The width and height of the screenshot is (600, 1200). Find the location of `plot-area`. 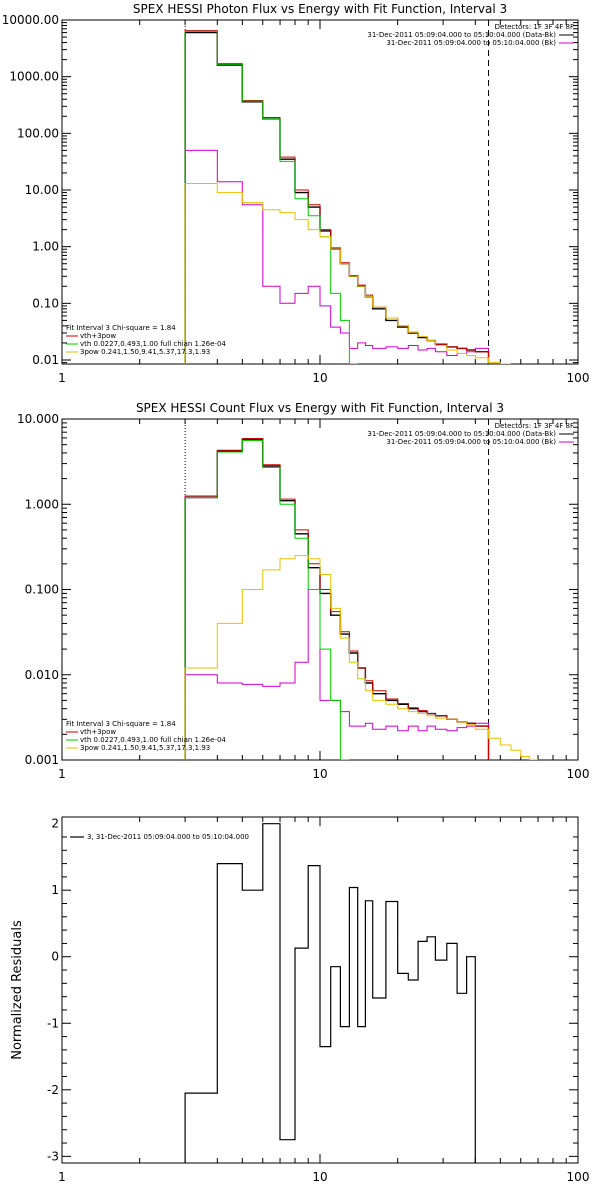

plot-area is located at coordinates (330, 993).